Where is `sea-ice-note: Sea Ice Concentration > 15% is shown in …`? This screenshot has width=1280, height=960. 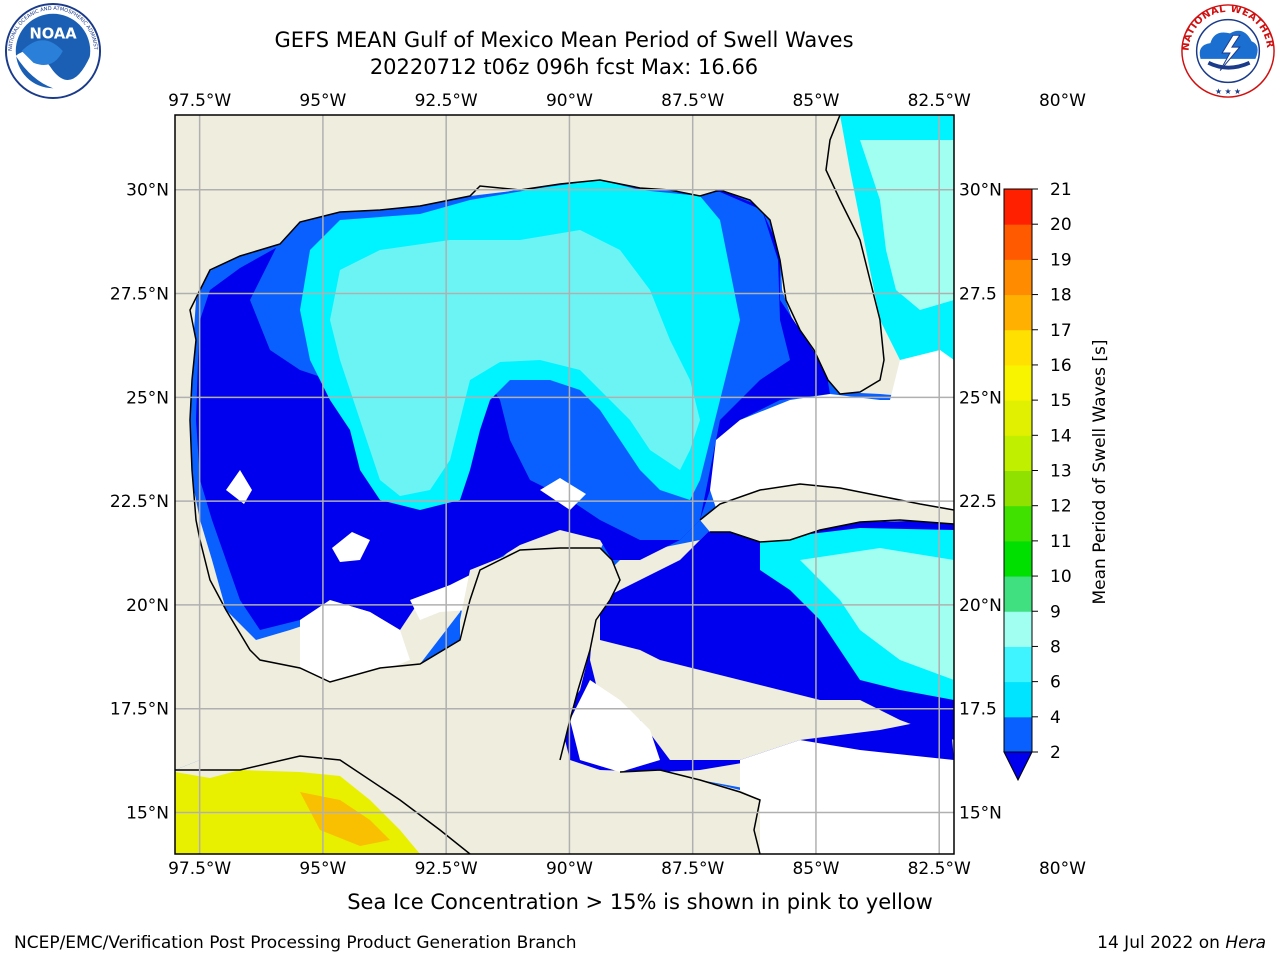 sea-ice-note: Sea Ice Concentration > 15% is shown in … is located at coordinates (640, 902).